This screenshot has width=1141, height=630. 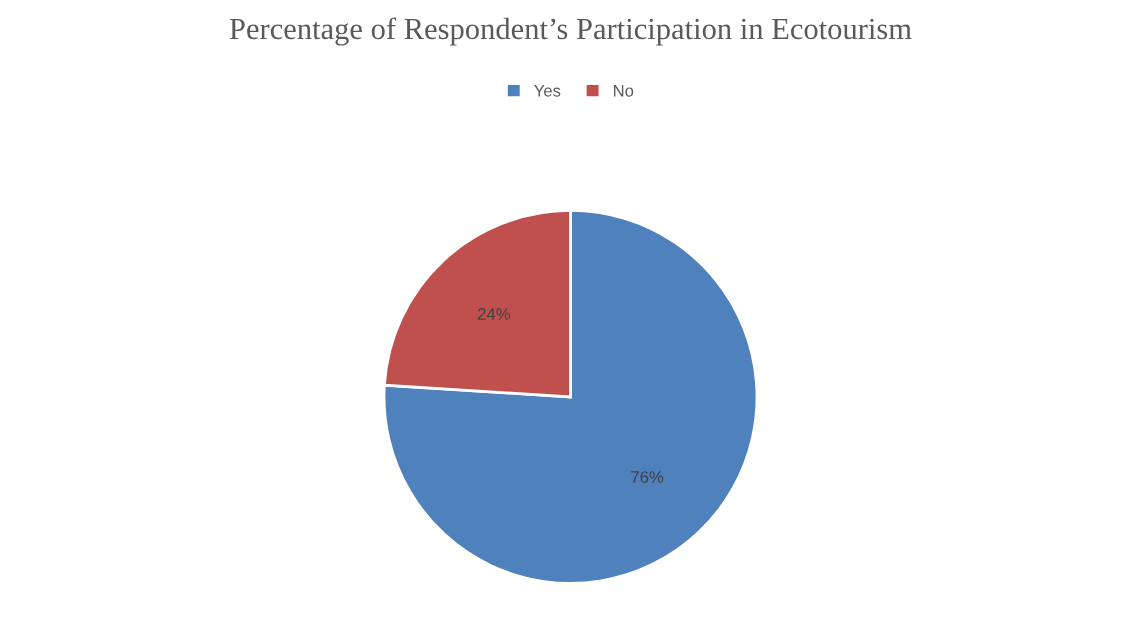 What do you see at coordinates (570, 31) in the screenshot?
I see `chart-title: Percentage of Respondent’s Participation in Ecotourism` at bounding box center [570, 31].